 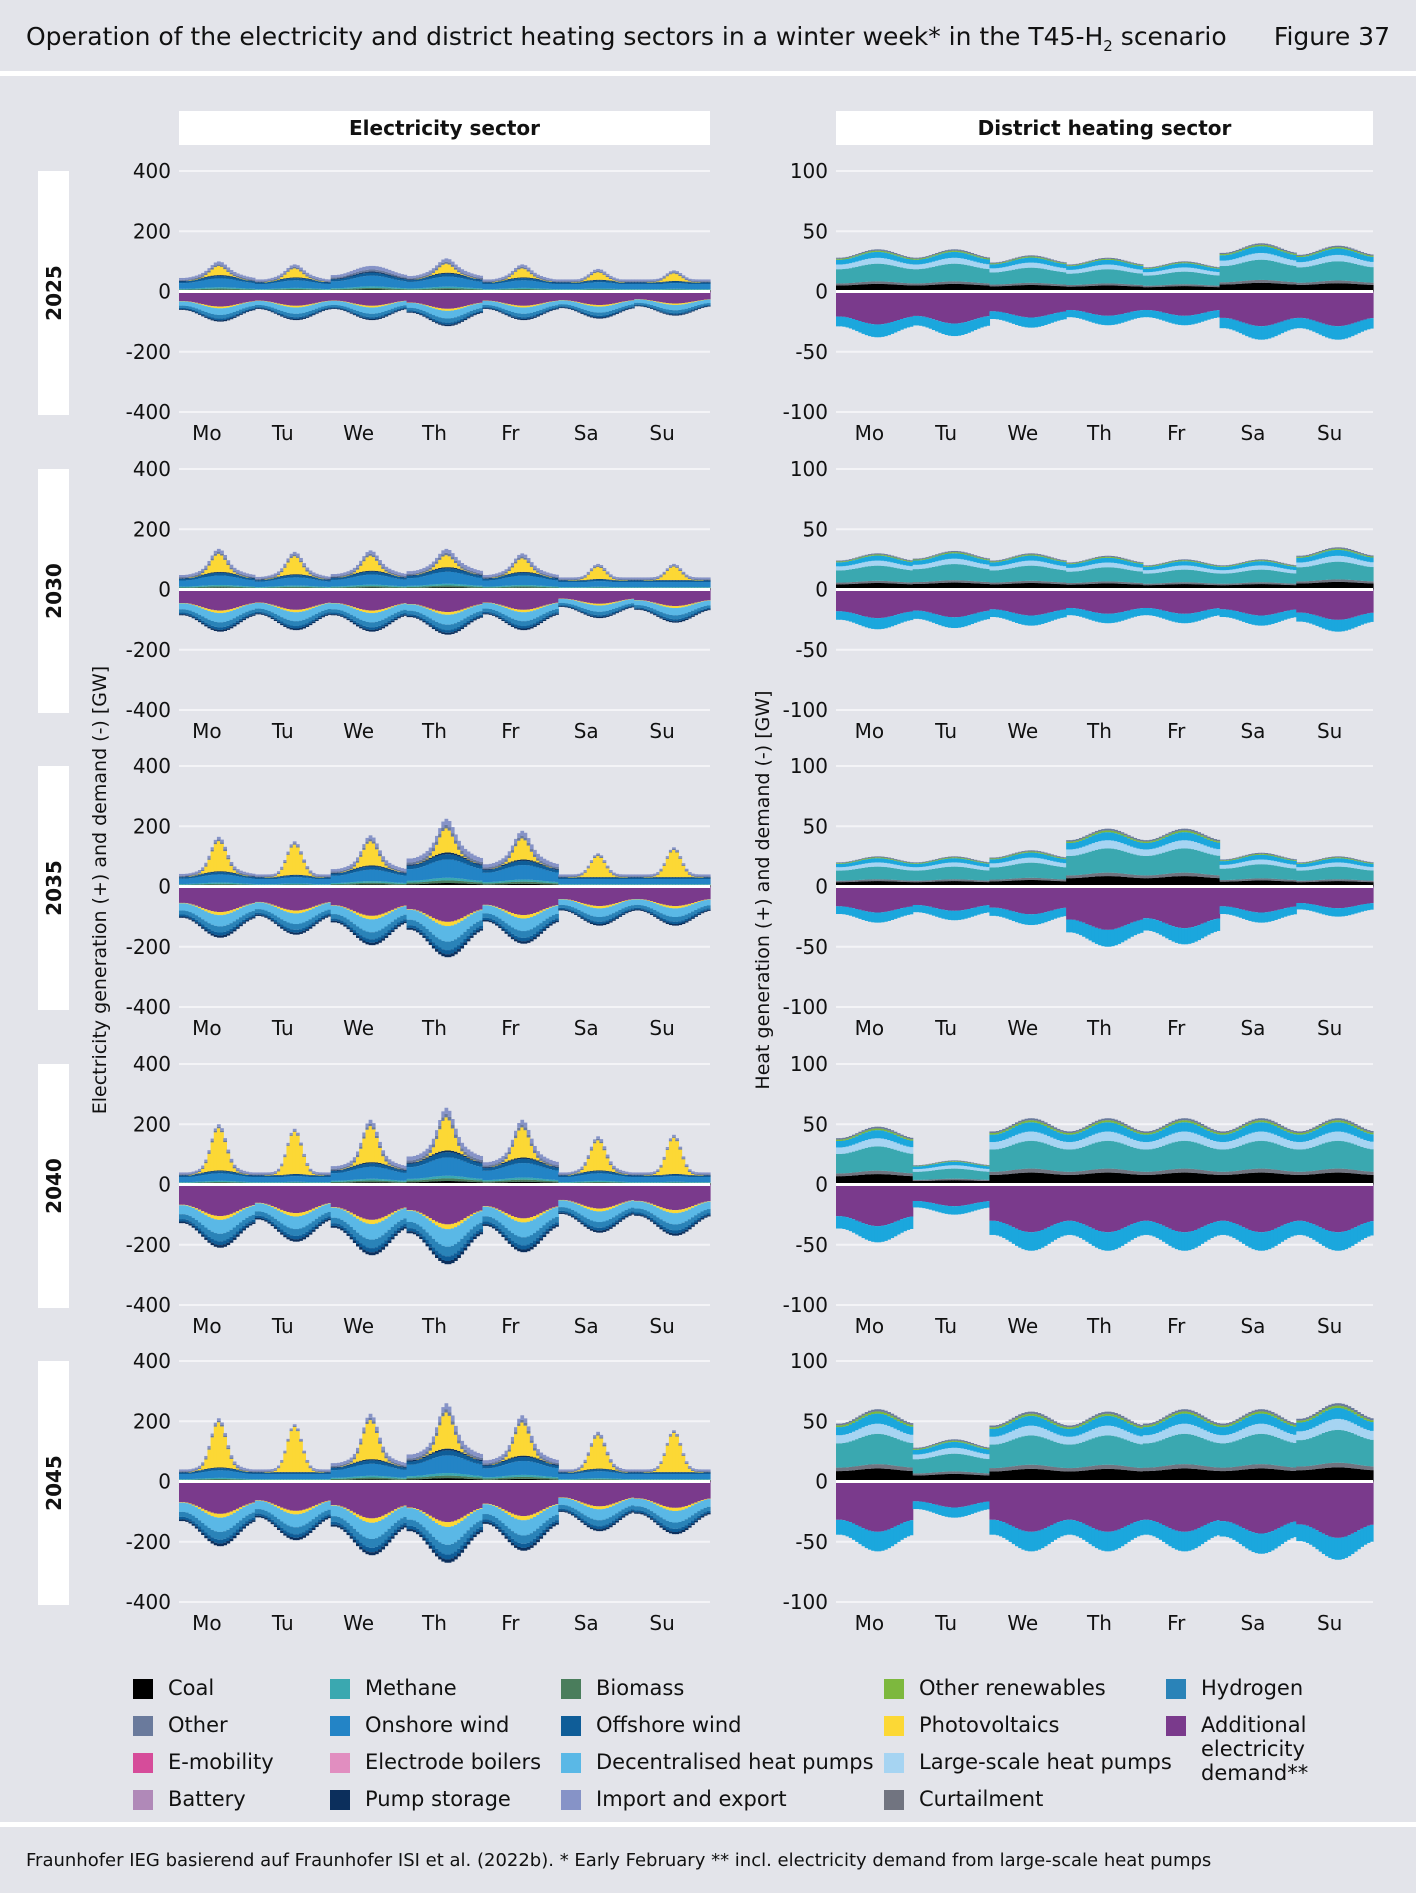 What do you see at coordinates (164, 590) in the screenshot?
I see `y-tick-label: 0` at bounding box center [164, 590].